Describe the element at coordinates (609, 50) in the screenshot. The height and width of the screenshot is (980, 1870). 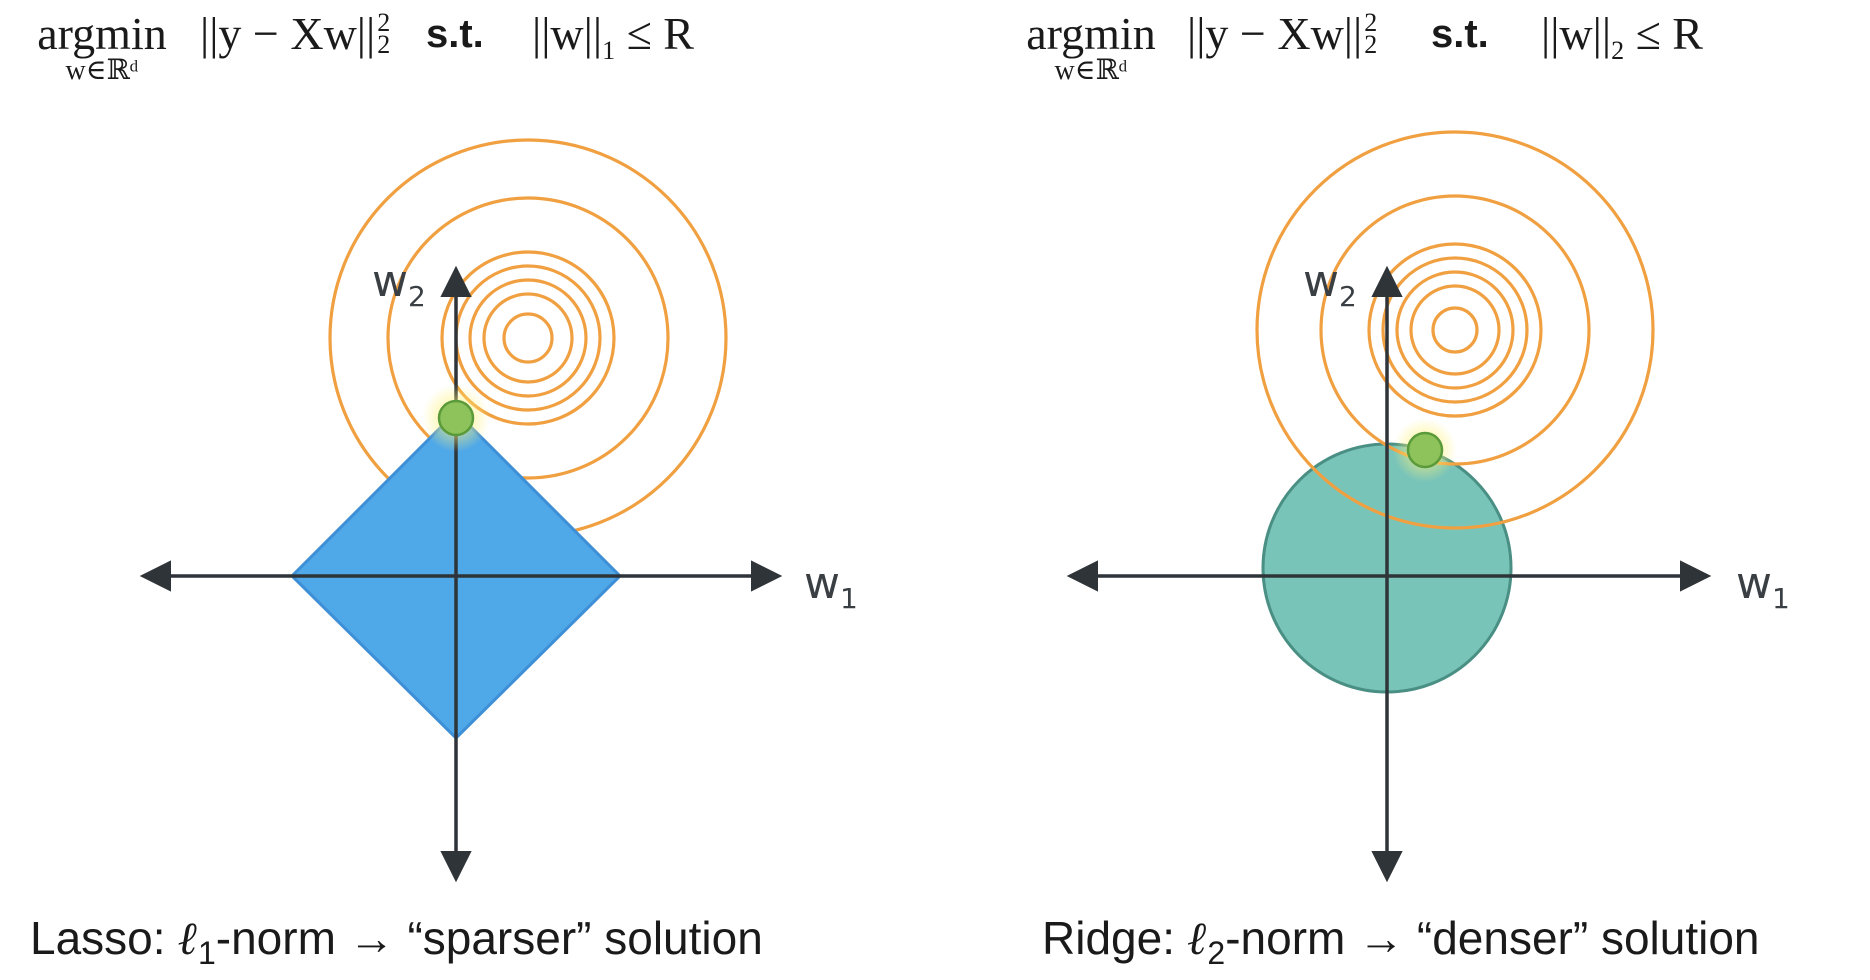
I see `constraint-sub: 1` at that location.